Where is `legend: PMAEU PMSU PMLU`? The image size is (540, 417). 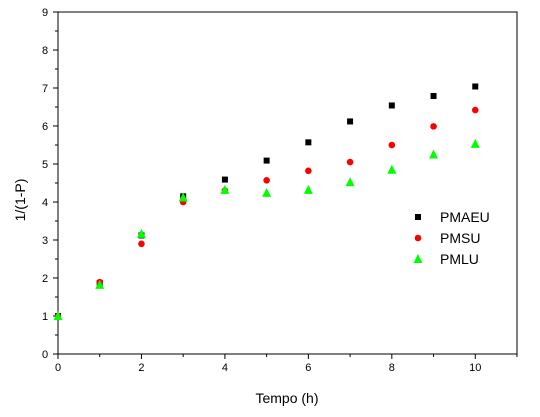
legend: PMAEU PMSU PMLU is located at coordinates (451, 238).